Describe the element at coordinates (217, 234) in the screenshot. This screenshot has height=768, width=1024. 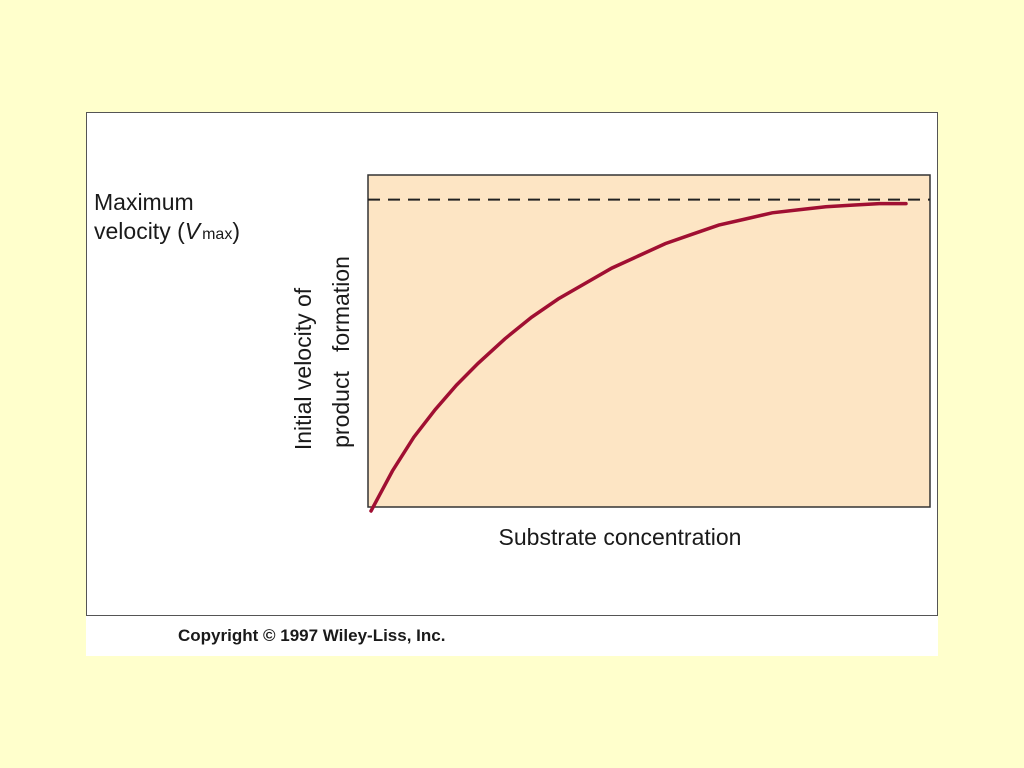
I see `vmax-label-subscript: max` at that location.